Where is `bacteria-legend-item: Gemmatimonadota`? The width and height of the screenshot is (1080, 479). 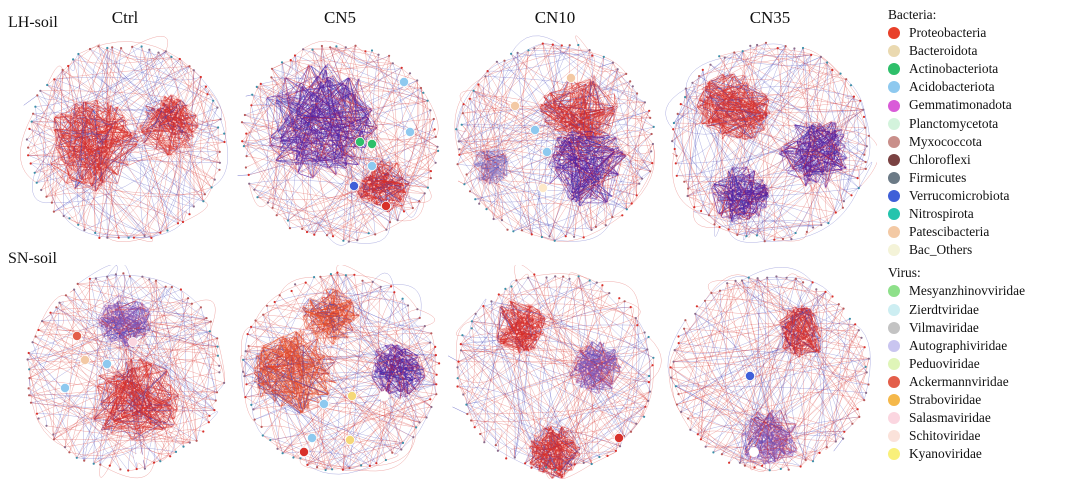
bacteria-legend-item: Gemmatimonadota is located at coordinates (983, 105).